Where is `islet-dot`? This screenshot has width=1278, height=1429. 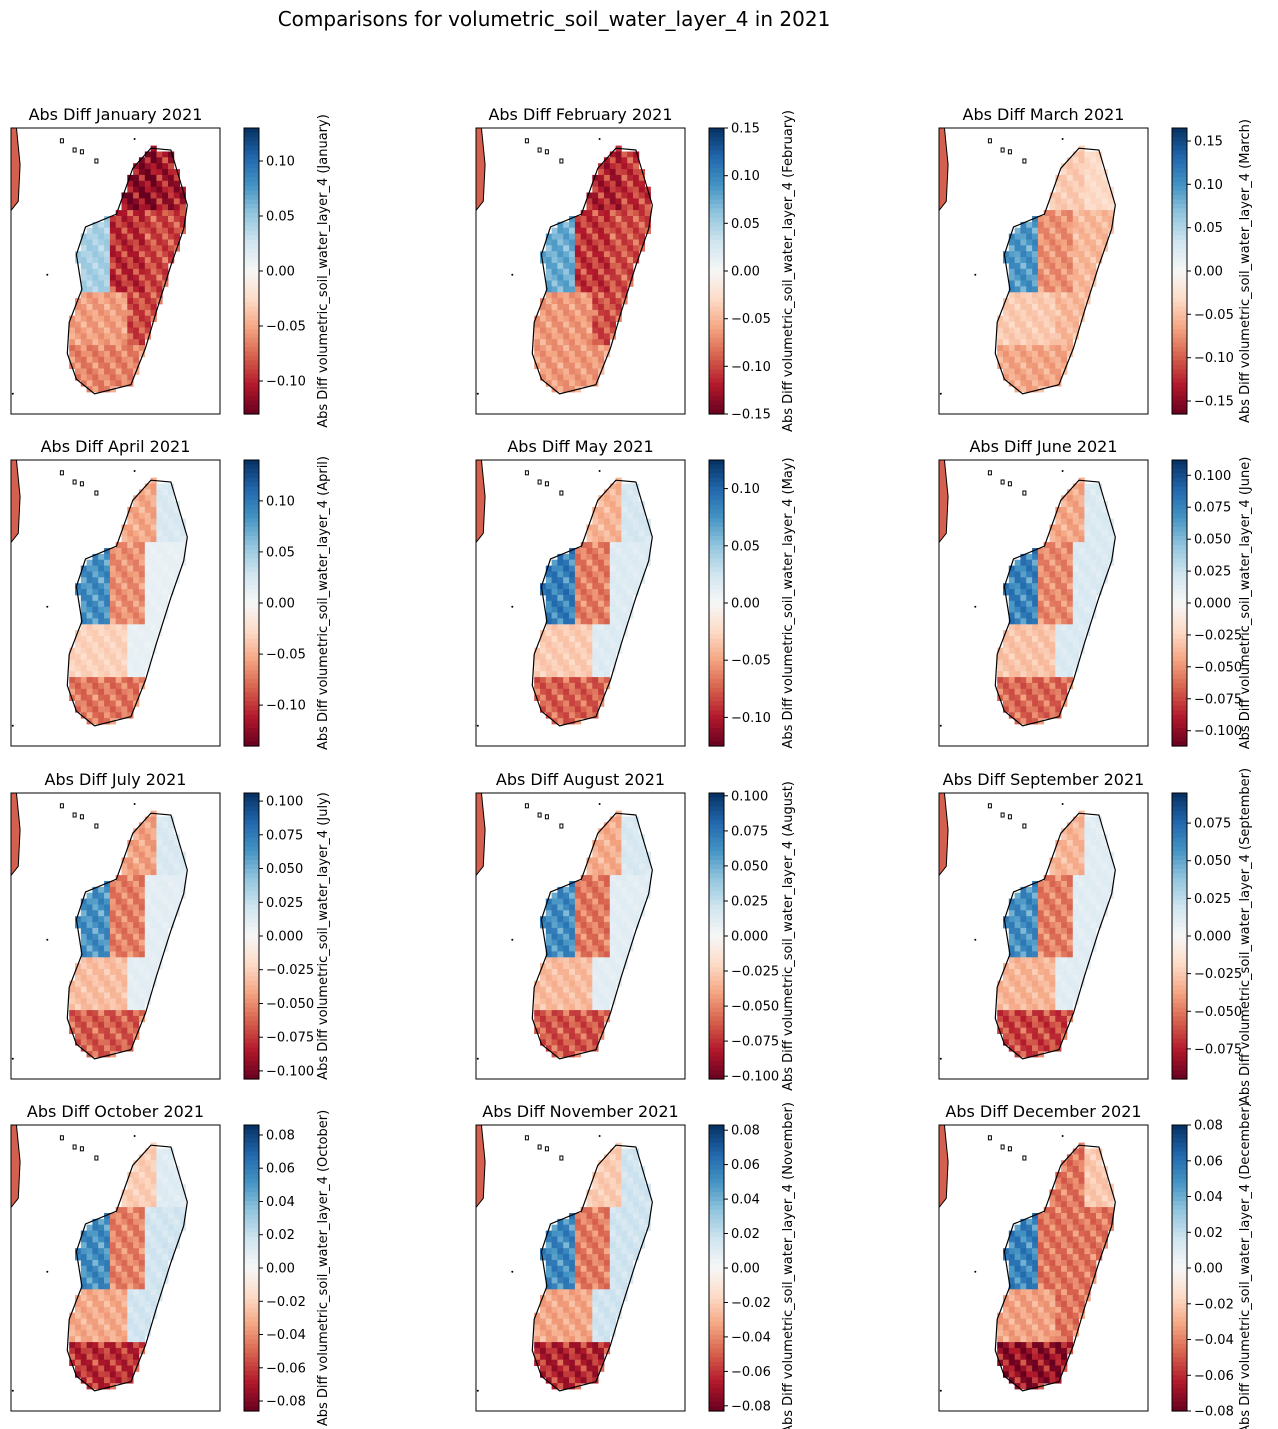 islet-dot is located at coordinates (512, 274).